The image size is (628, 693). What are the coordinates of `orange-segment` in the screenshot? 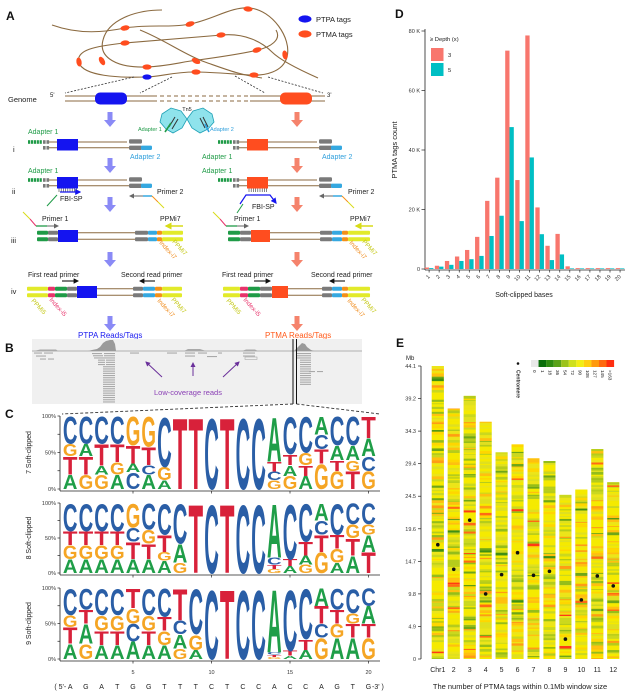 It's located at (158, 288).